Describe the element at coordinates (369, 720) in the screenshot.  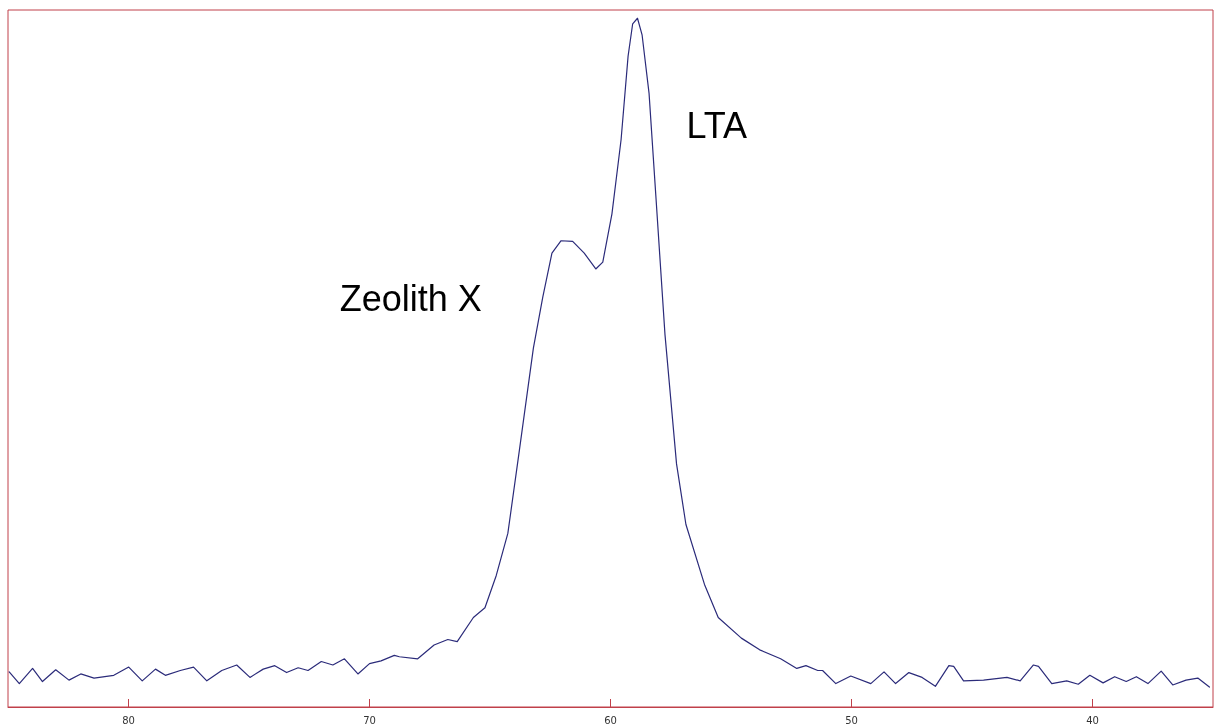
I see `x-tick-label: 70` at that location.